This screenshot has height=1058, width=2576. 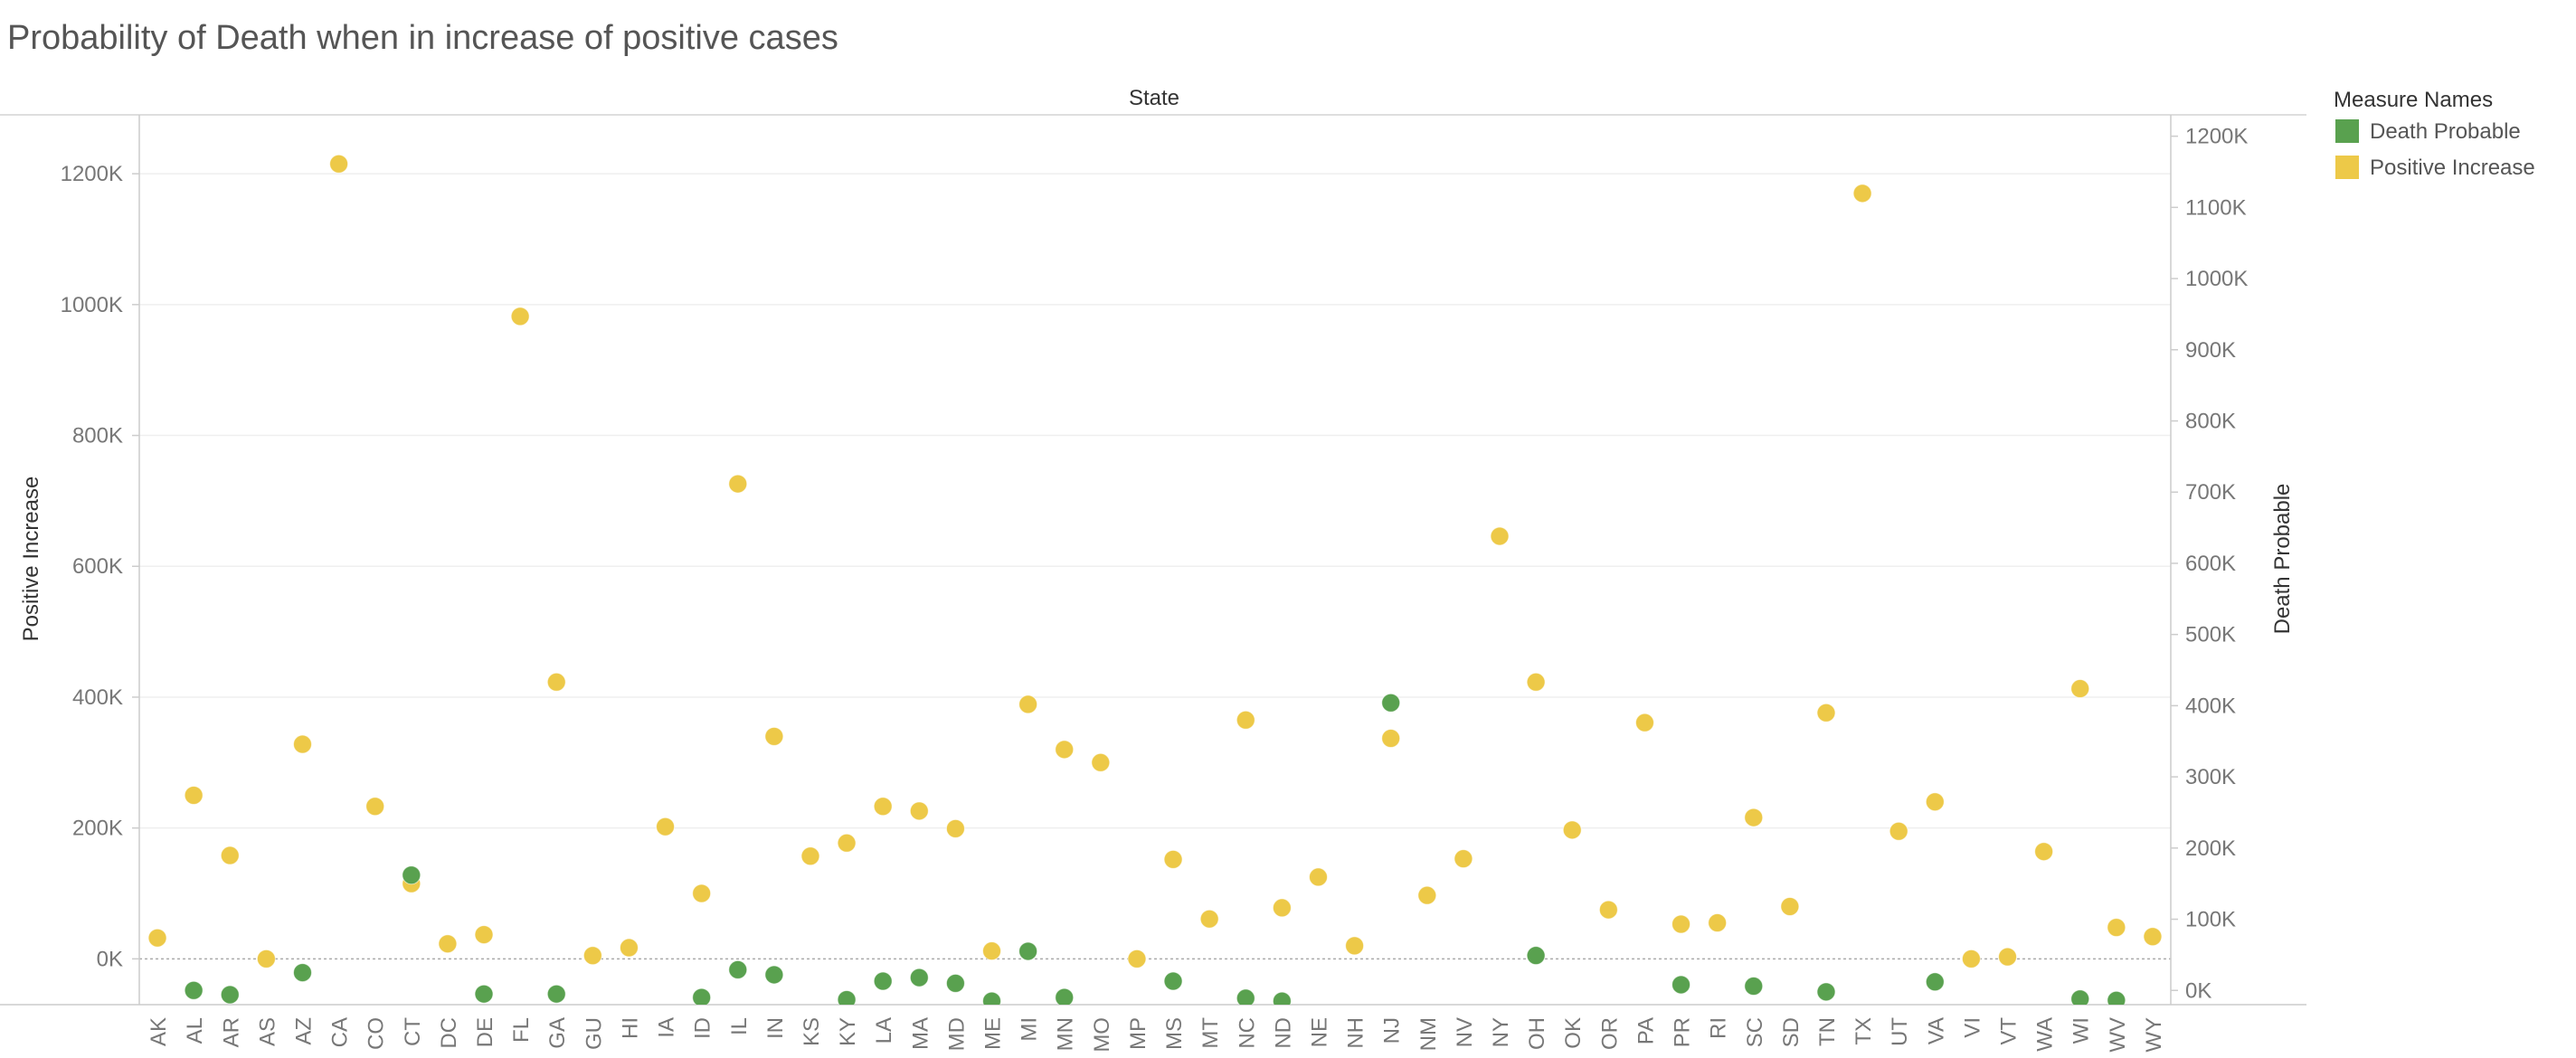 What do you see at coordinates (98, 697) in the screenshot?
I see `left-tick-label: 400K` at bounding box center [98, 697].